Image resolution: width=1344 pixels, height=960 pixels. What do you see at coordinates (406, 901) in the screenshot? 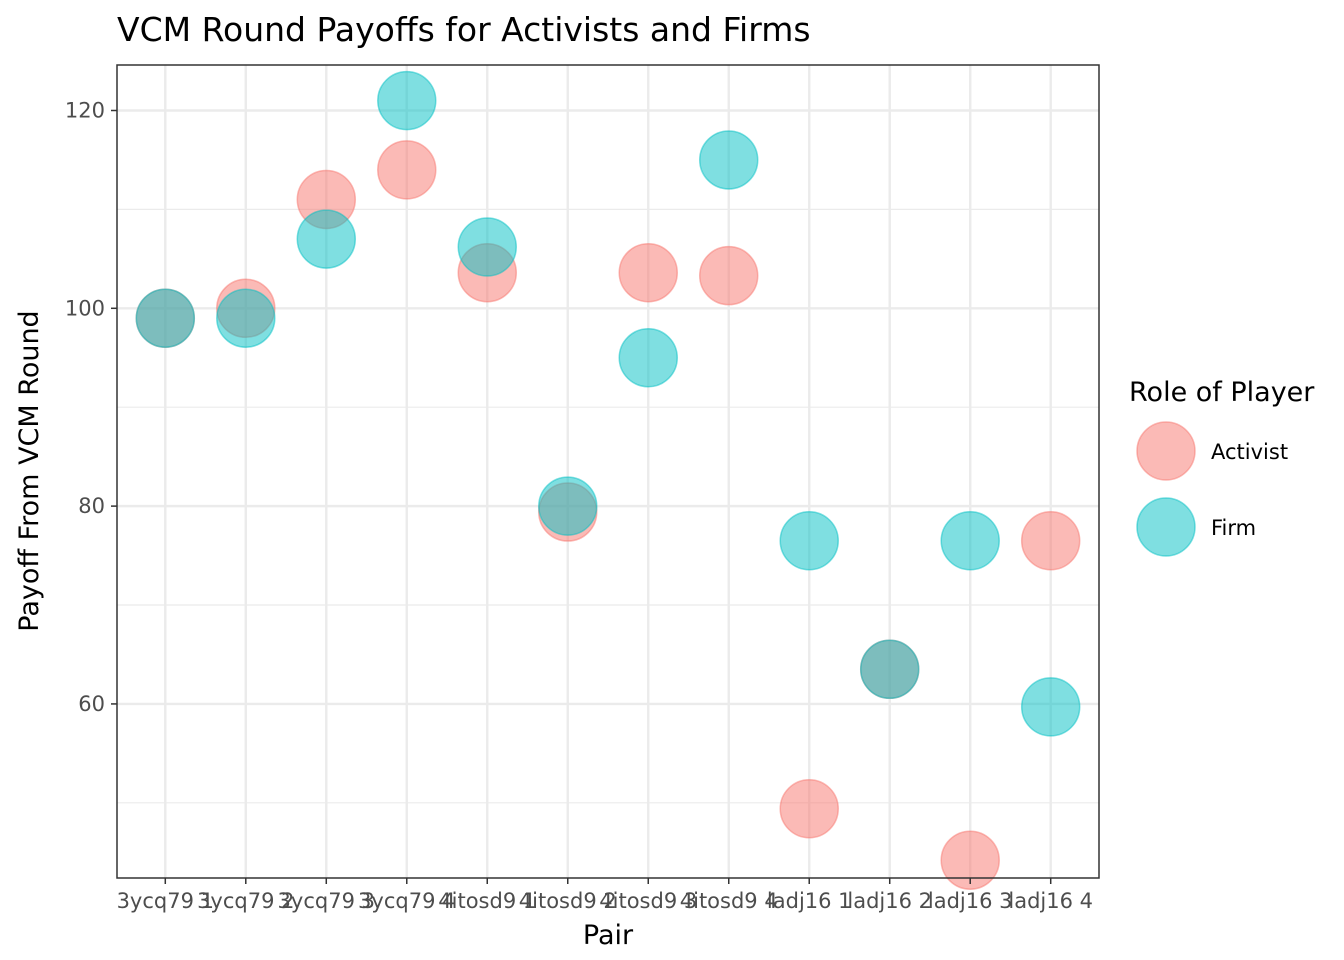
I see `x-tick-label: 3ycq79 4` at bounding box center [406, 901].